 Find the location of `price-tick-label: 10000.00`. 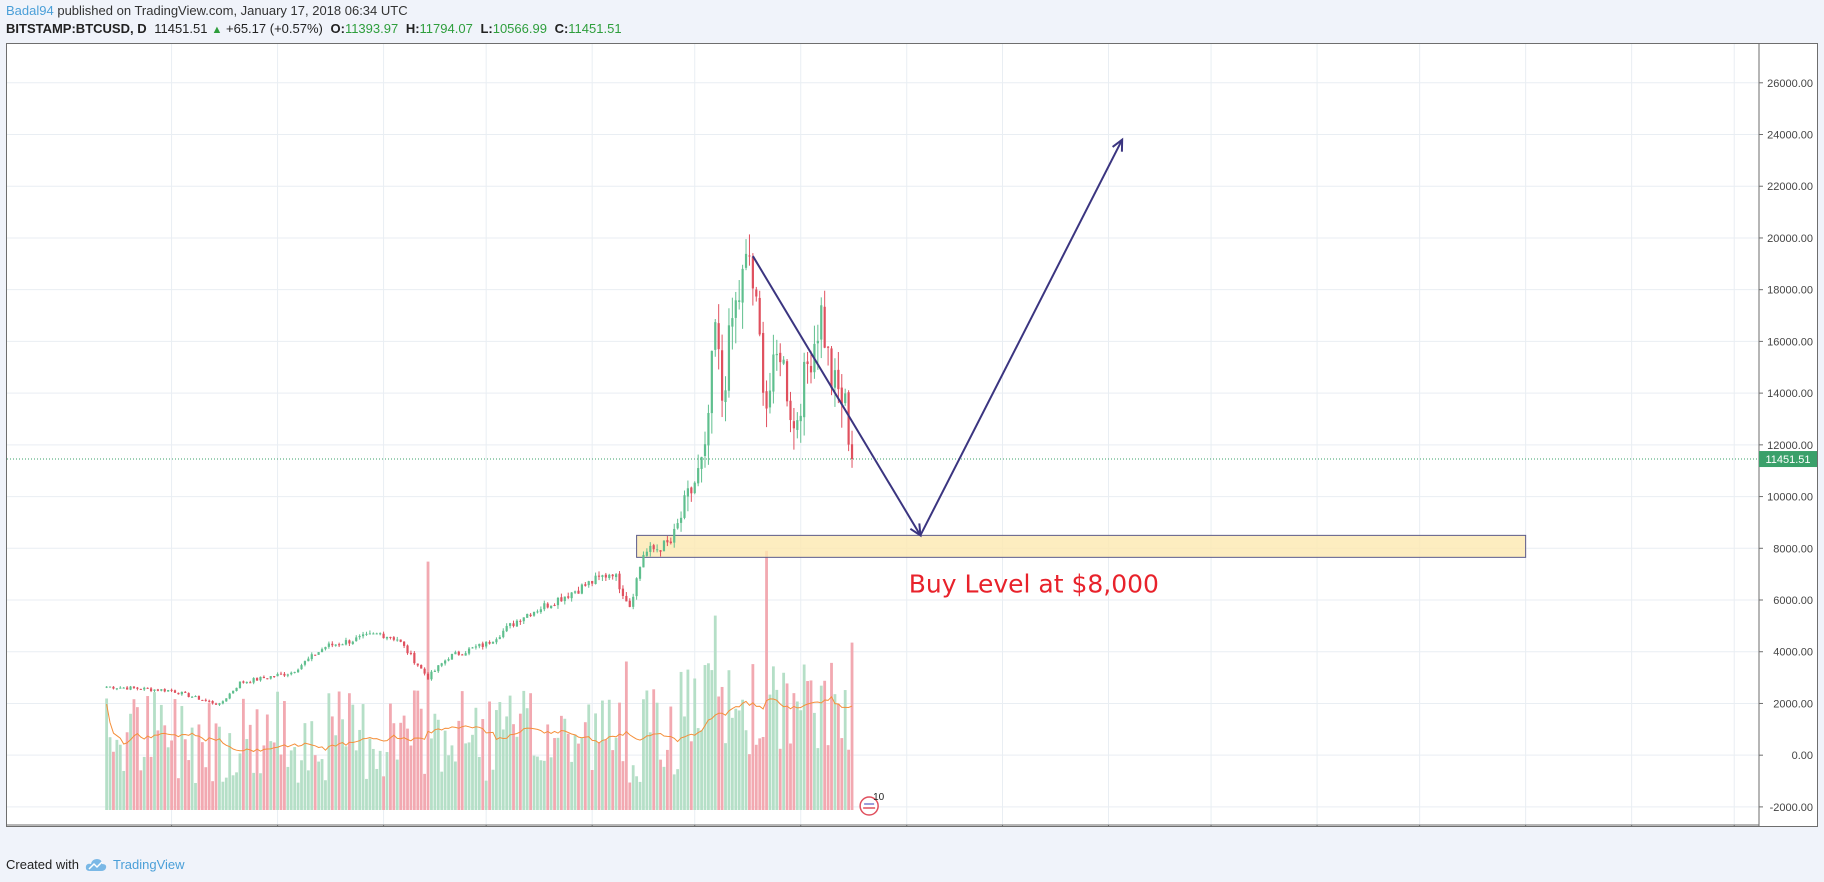

price-tick-label: 10000.00 is located at coordinates (1790, 498).